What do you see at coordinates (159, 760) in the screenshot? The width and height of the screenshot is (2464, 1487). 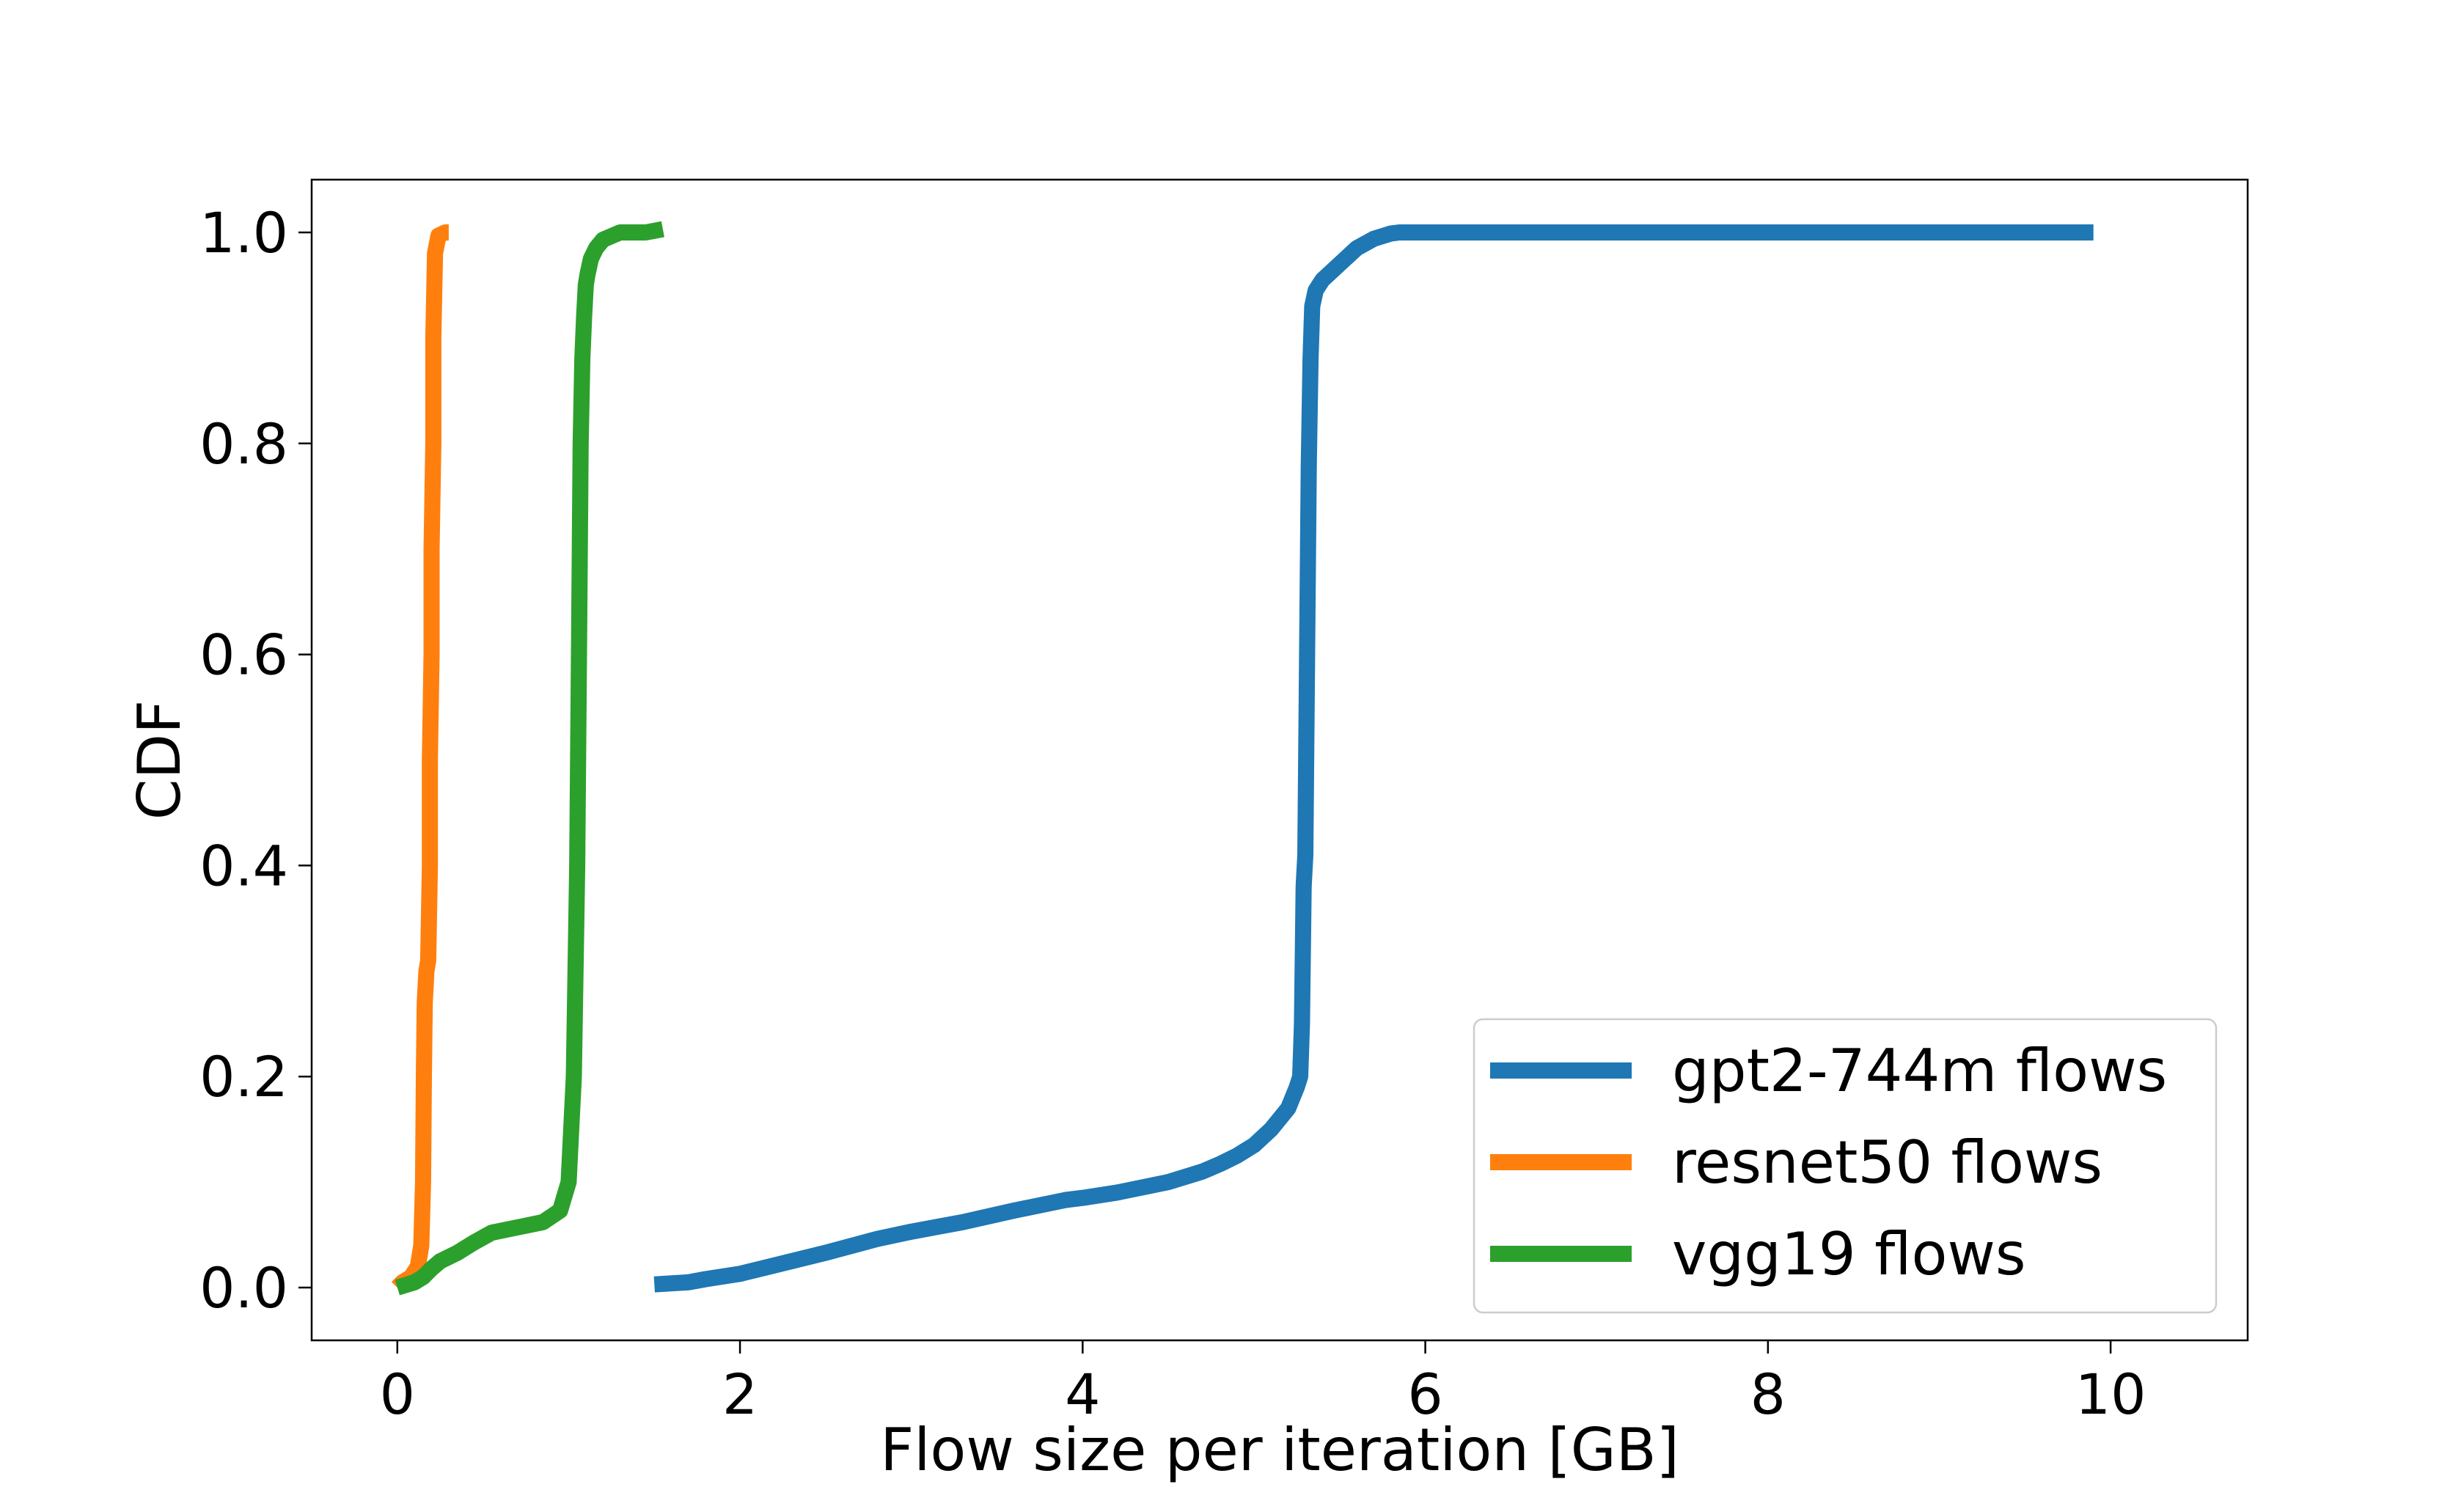 I see `y-axis-label: CDF` at bounding box center [159, 760].